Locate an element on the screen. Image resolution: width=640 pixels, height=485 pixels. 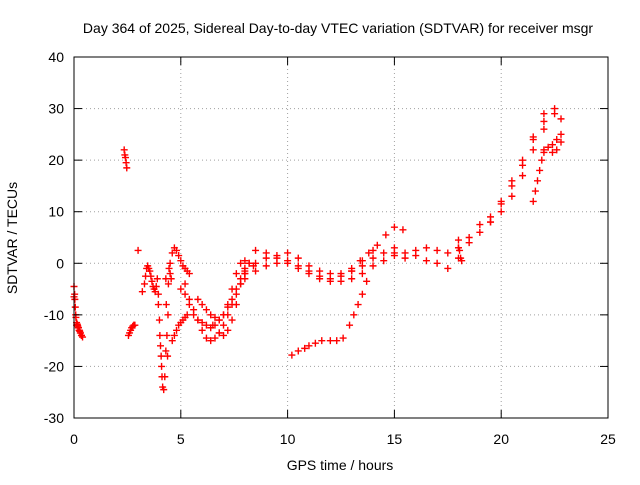
x-tick-label: 25 is located at coordinates (608, 439).